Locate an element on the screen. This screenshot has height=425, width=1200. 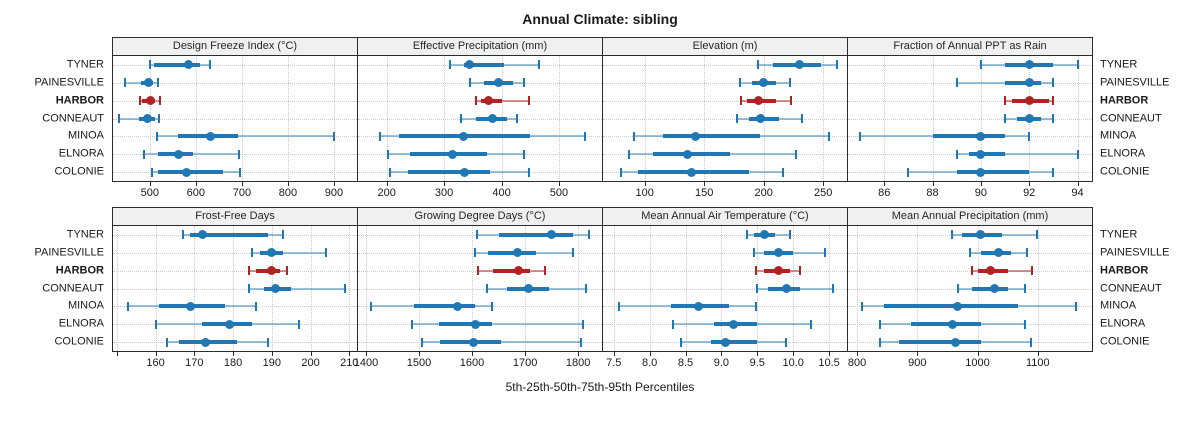
axis-tick-label: 9.5 is located at coordinates (757, 363).